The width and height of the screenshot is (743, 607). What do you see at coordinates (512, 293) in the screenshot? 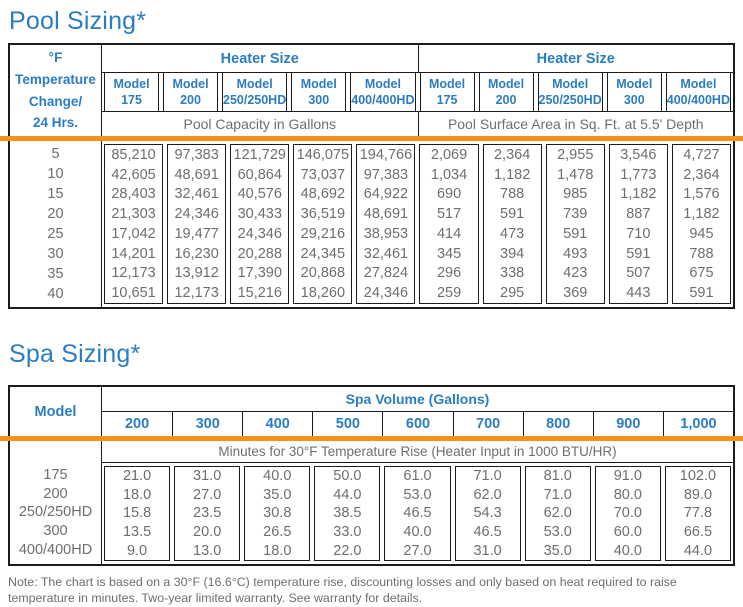
I see `pool-surface-value: 295` at bounding box center [512, 293].